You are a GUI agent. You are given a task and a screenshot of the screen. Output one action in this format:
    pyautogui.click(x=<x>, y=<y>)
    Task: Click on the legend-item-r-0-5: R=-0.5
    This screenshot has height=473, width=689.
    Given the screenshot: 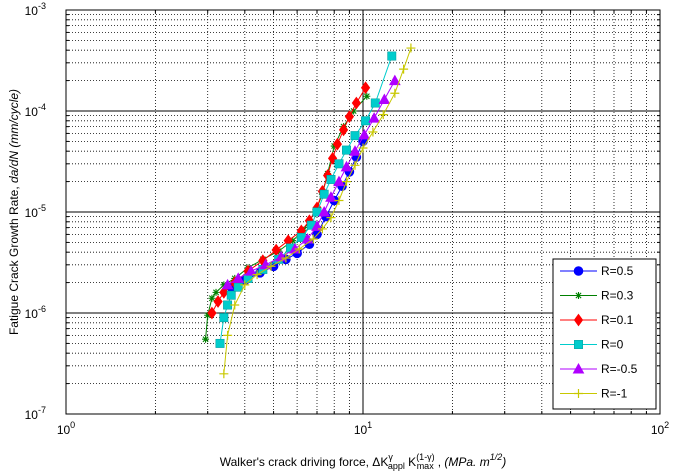 What is the action you would take?
    pyautogui.click(x=599, y=369)
    